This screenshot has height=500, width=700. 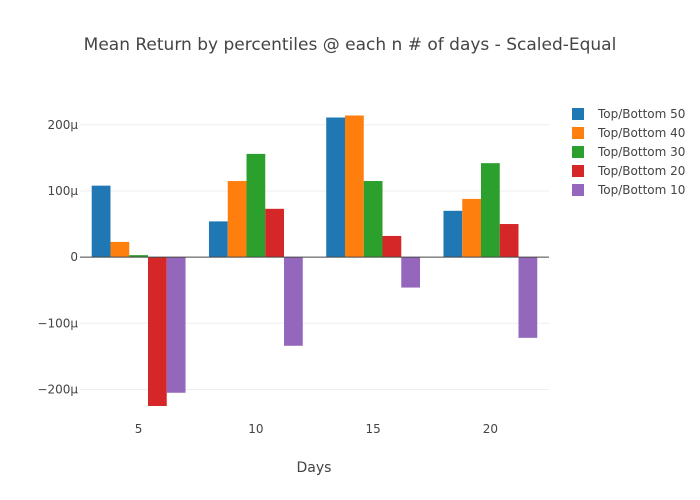 I want to click on y-tick-label: −100µ, so click(x=57, y=323).